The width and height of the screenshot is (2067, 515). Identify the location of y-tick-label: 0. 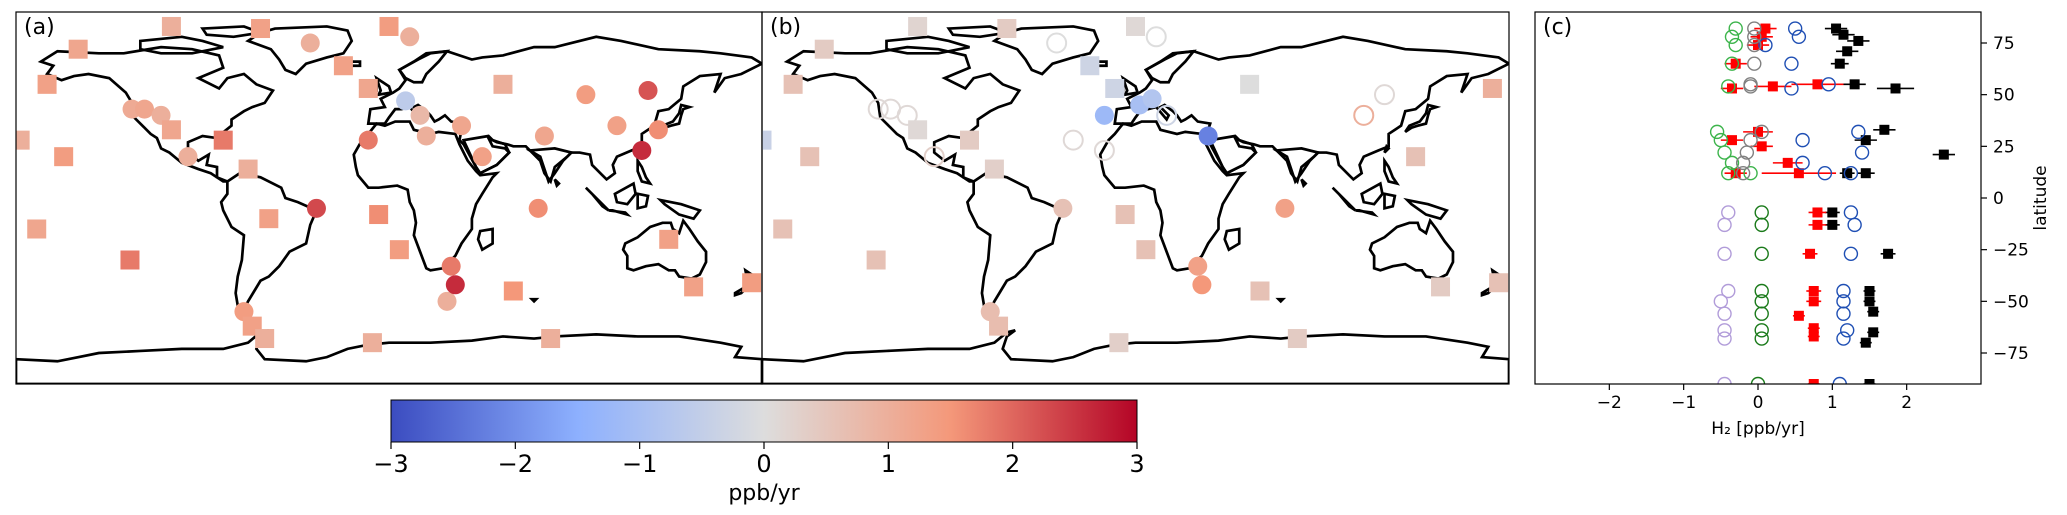
(1998, 199).